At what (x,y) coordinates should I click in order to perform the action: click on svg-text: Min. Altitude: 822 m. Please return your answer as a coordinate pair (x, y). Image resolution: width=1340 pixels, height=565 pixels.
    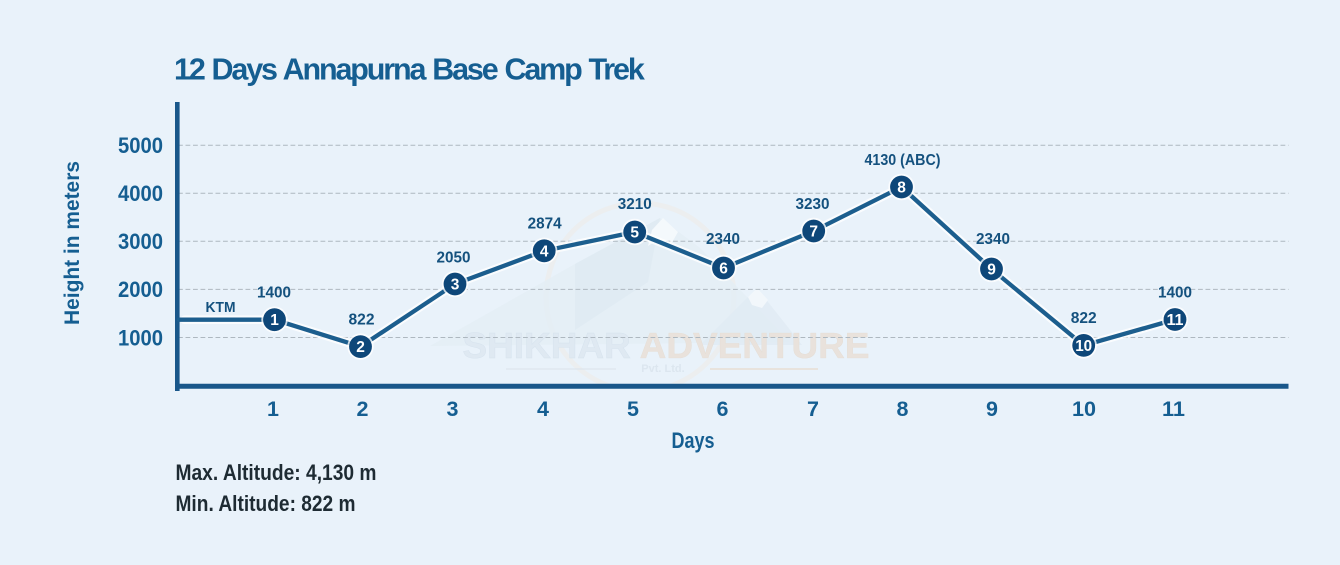
    Looking at the image, I should click on (266, 503).